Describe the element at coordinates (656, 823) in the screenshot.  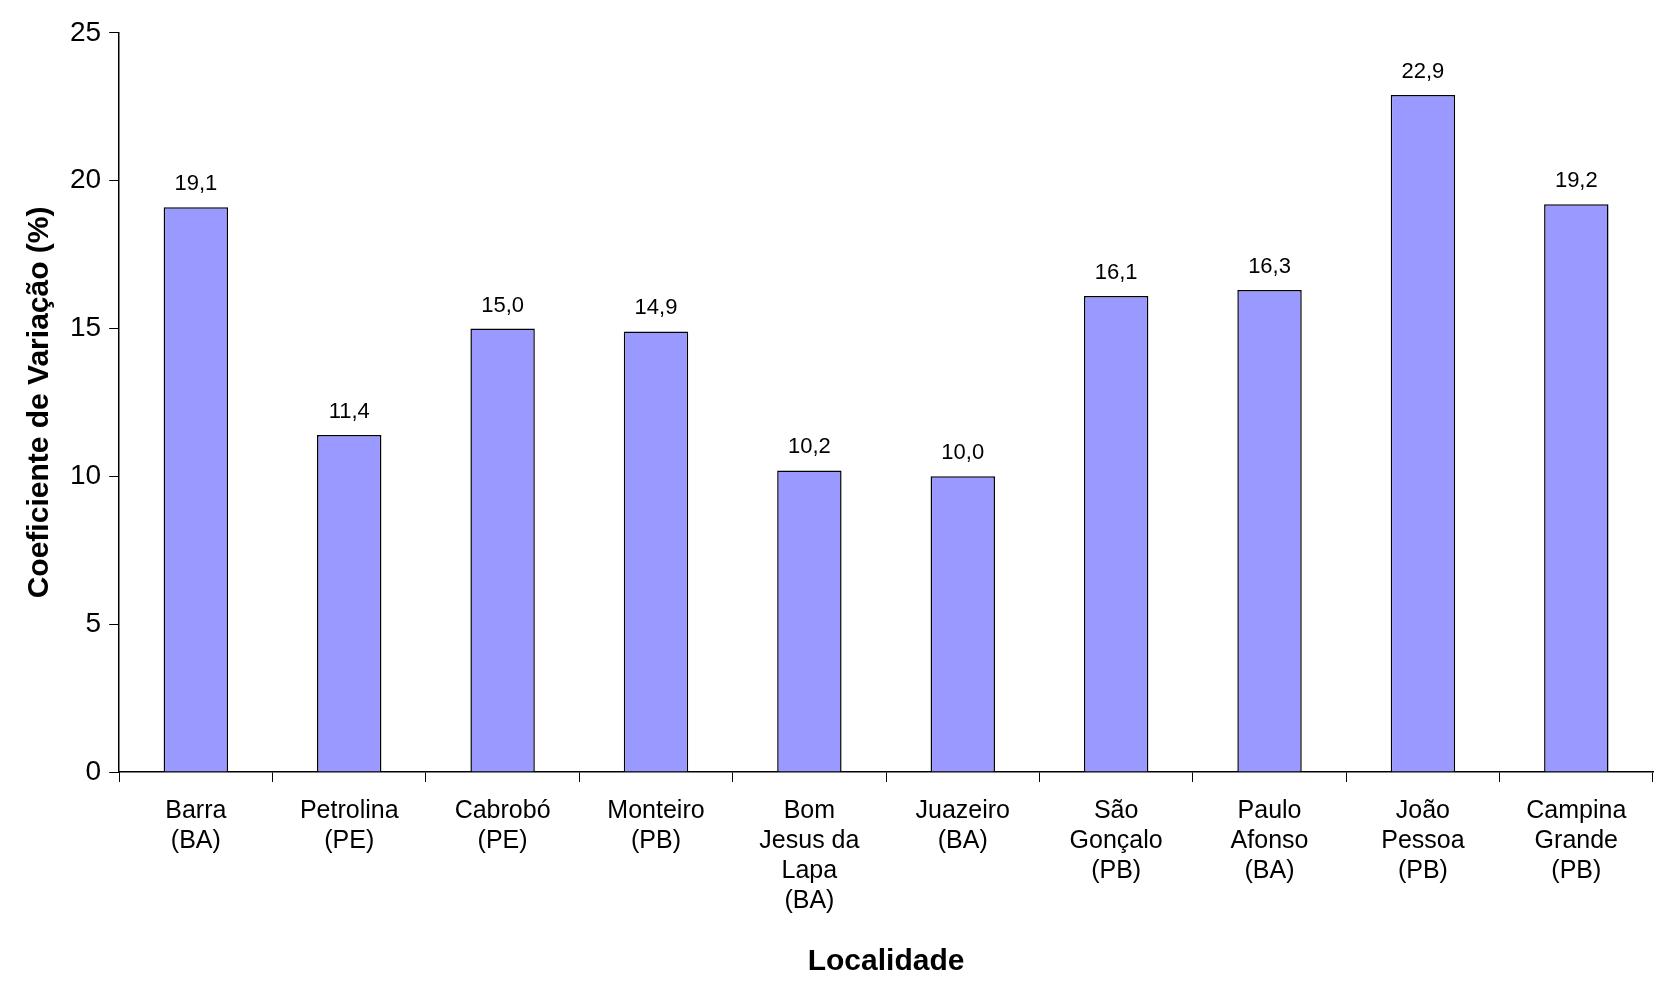
I see `x-tick-label: Monteiro (PB)` at that location.